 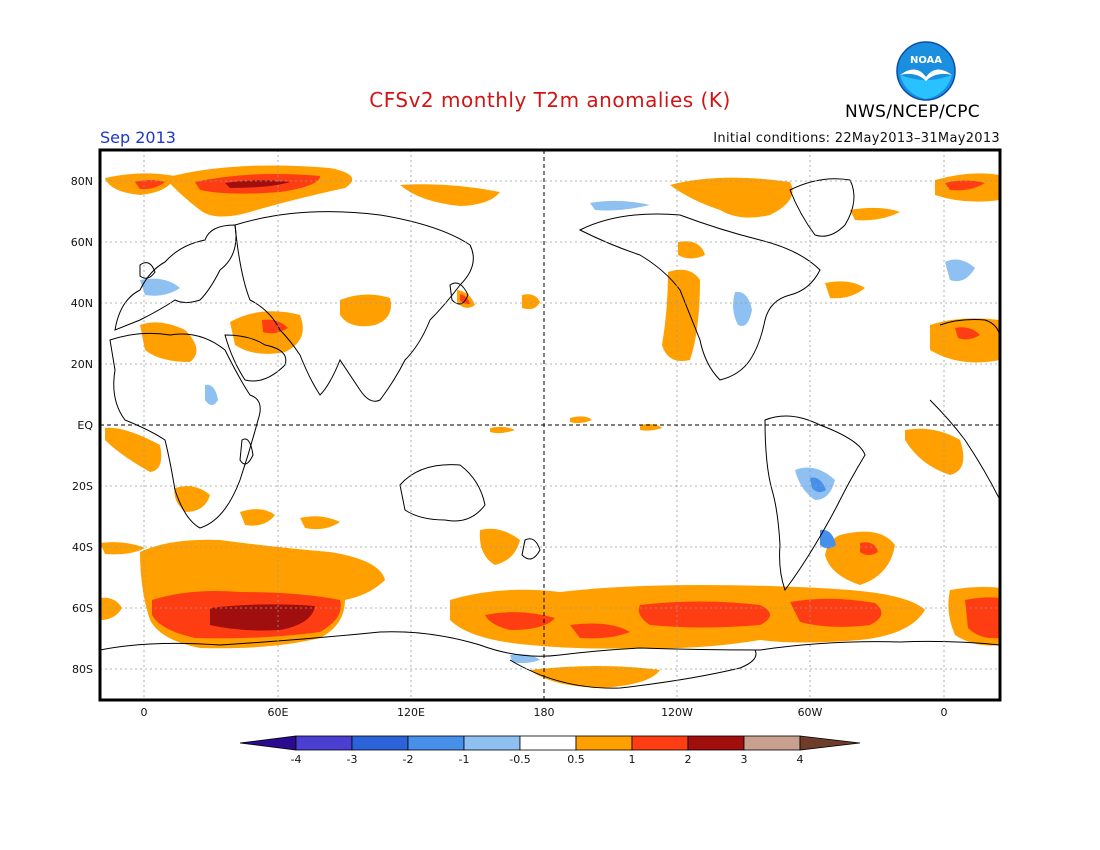 What do you see at coordinates (845, 290) in the screenshot?
I see `anomaly-us-northeast` at bounding box center [845, 290].